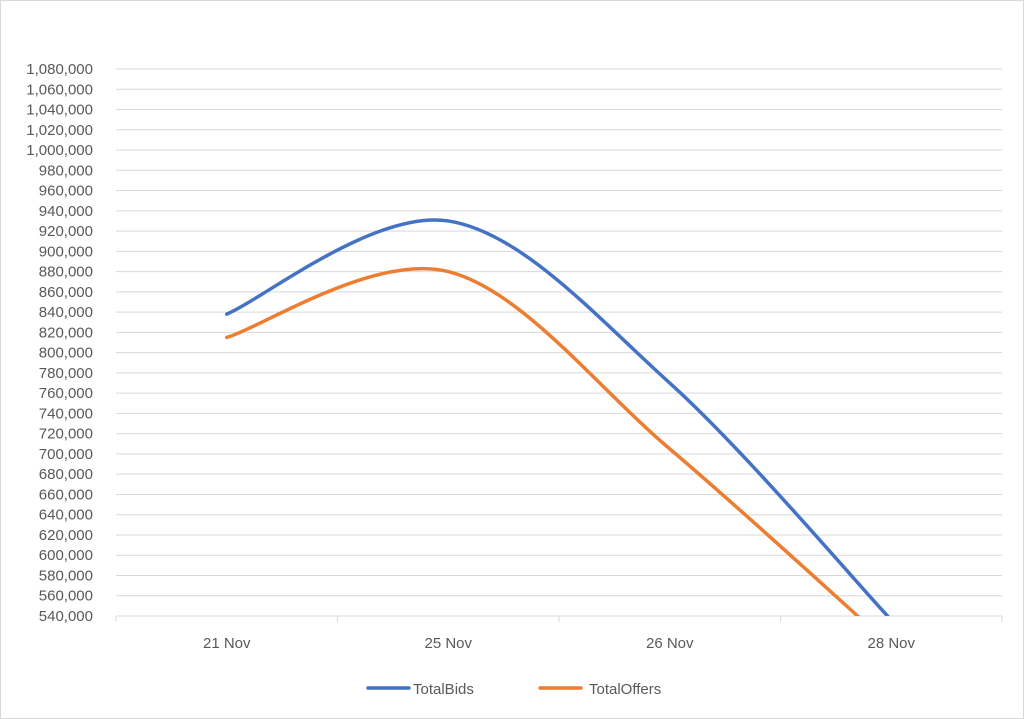 The image size is (1024, 719). Describe the element at coordinates (66, 454) in the screenshot. I see `y-tick-label: 700,000` at that location.